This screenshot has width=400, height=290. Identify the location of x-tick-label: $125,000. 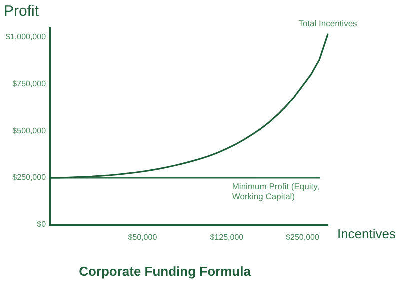
(227, 237).